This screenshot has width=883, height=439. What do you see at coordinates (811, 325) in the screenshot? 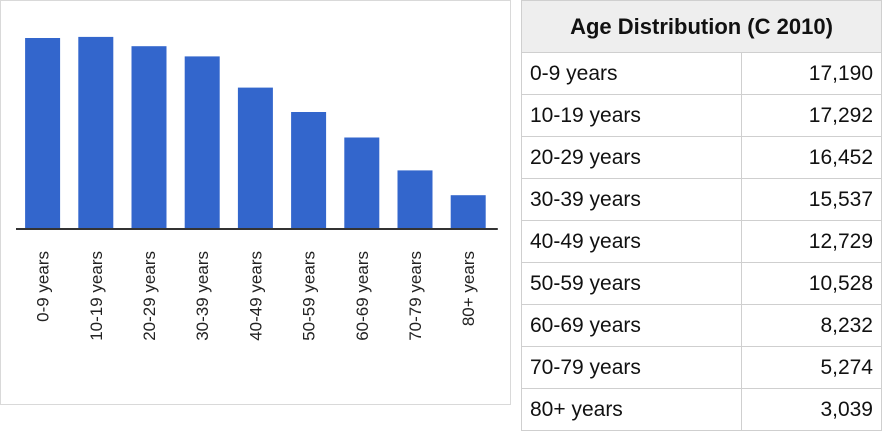
I see `row-value: 8,232` at bounding box center [811, 325].